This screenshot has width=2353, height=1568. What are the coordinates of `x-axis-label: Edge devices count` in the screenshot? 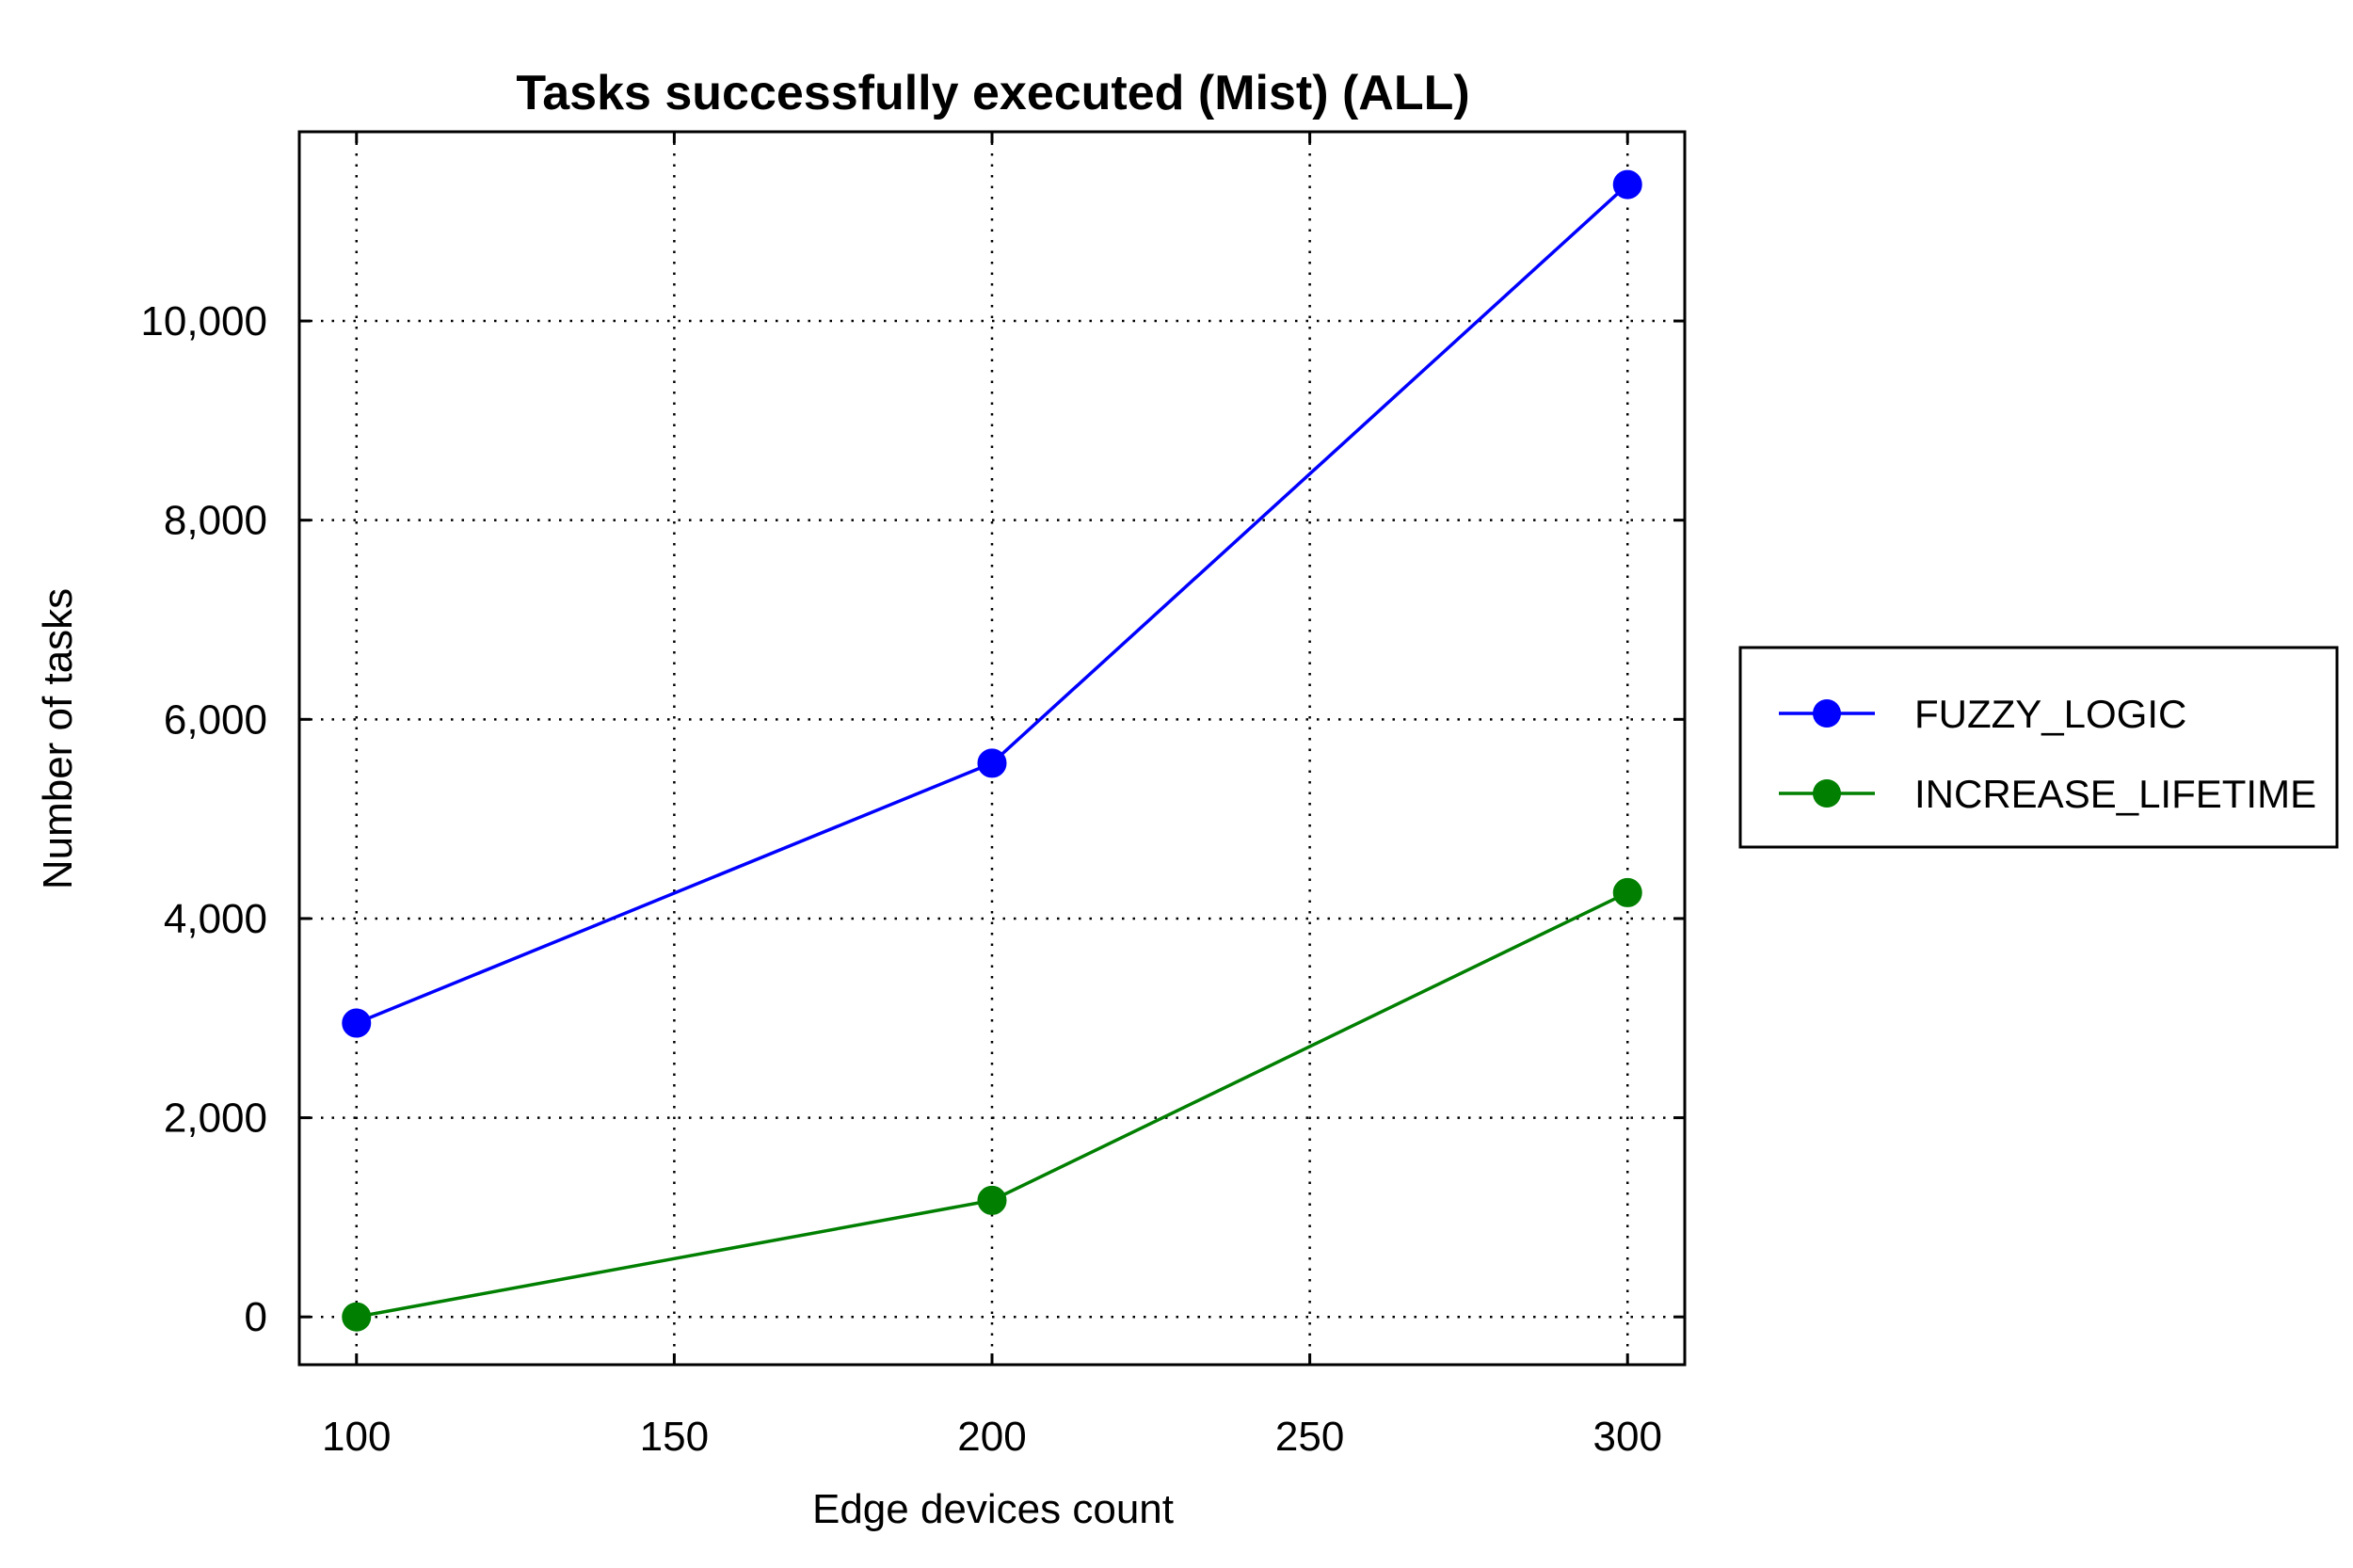 It's located at (993, 1509).